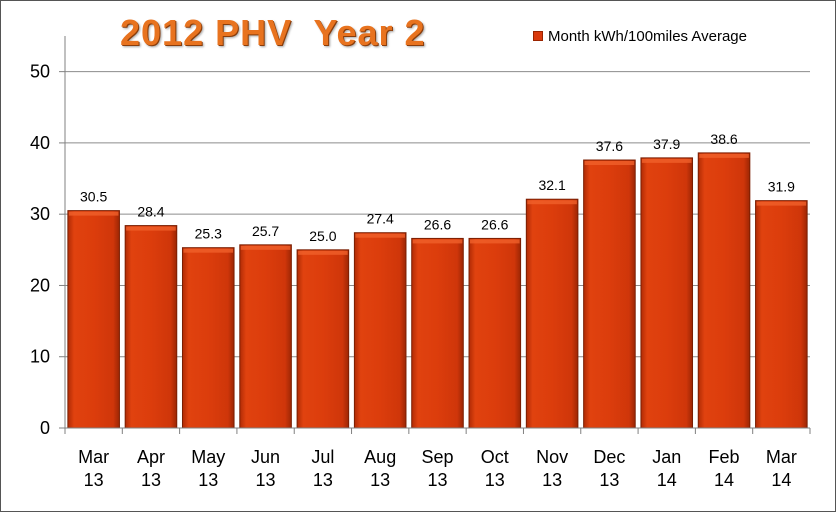  I want to click on x-tick-label-month: Jul, so click(322, 457).